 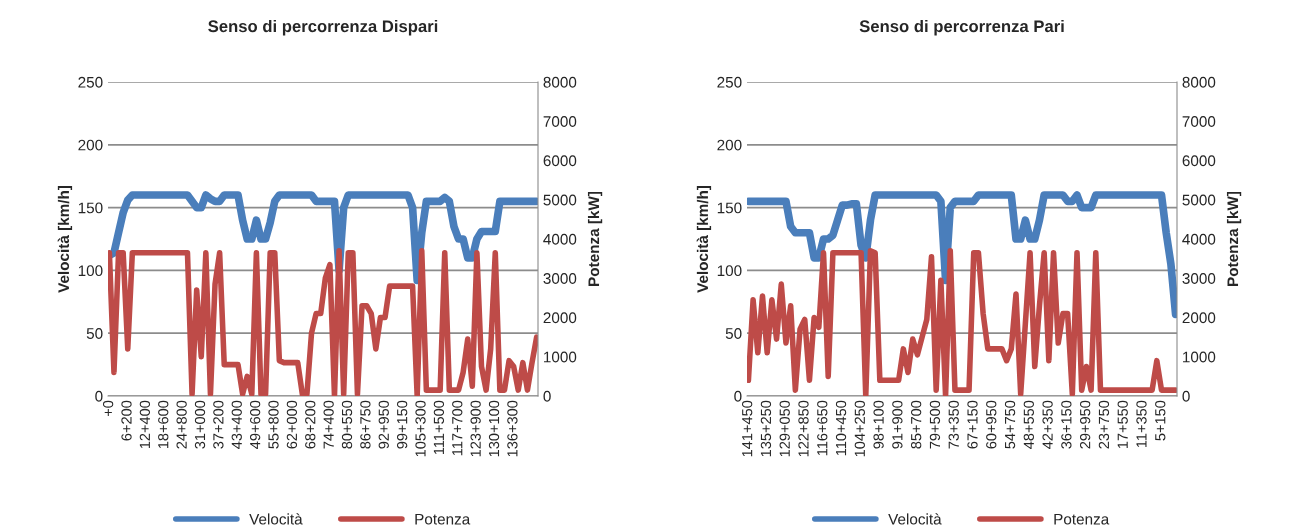 What do you see at coordinates (961, 27) in the screenshot?
I see `chart-title: Senso di percorrenza Pari` at bounding box center [961, 27].